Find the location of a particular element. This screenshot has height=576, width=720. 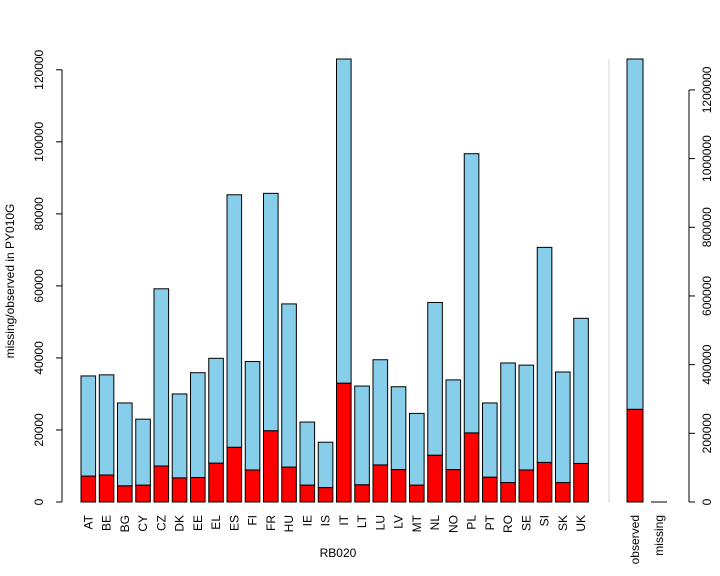

x-tick-label: NL is located at coordinates (435, 523).